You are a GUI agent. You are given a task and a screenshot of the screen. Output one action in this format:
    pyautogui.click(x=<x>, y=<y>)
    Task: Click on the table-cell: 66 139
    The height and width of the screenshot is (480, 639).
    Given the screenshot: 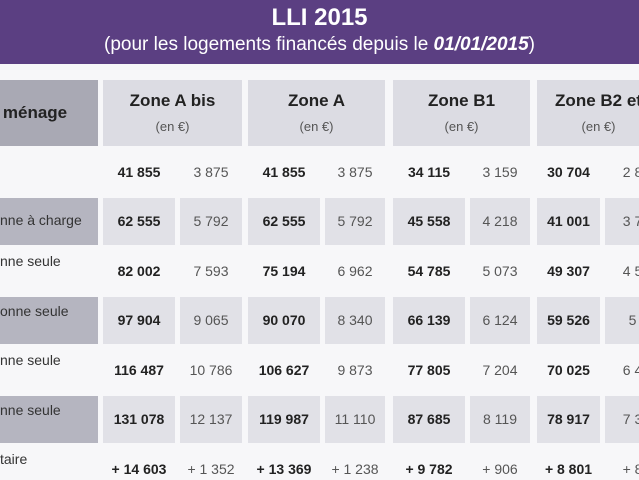 What is the action you would take?
    pyautogui.click(x=429, y=320)
    